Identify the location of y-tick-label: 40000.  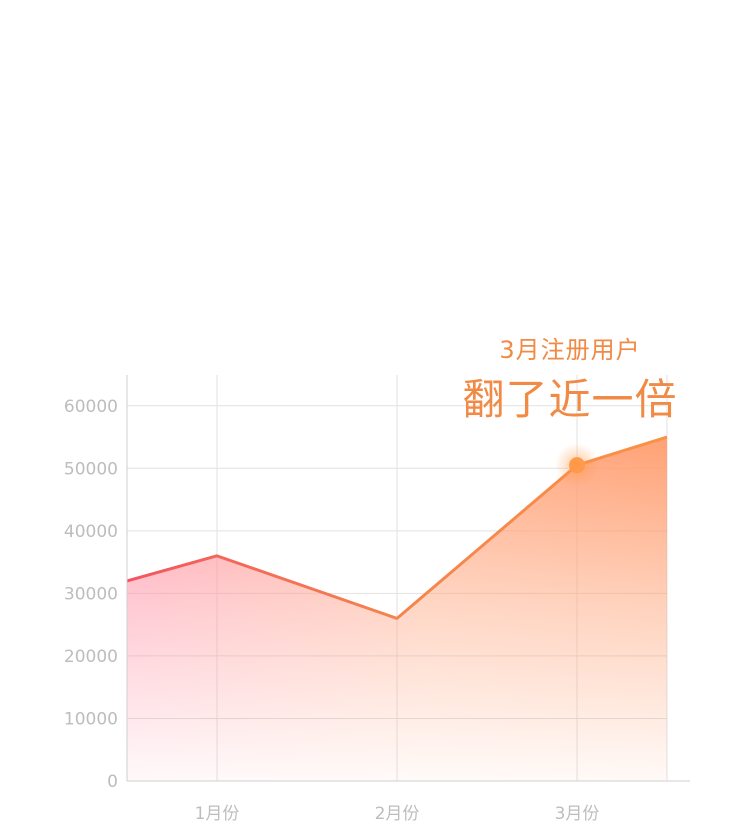
(91, 532).